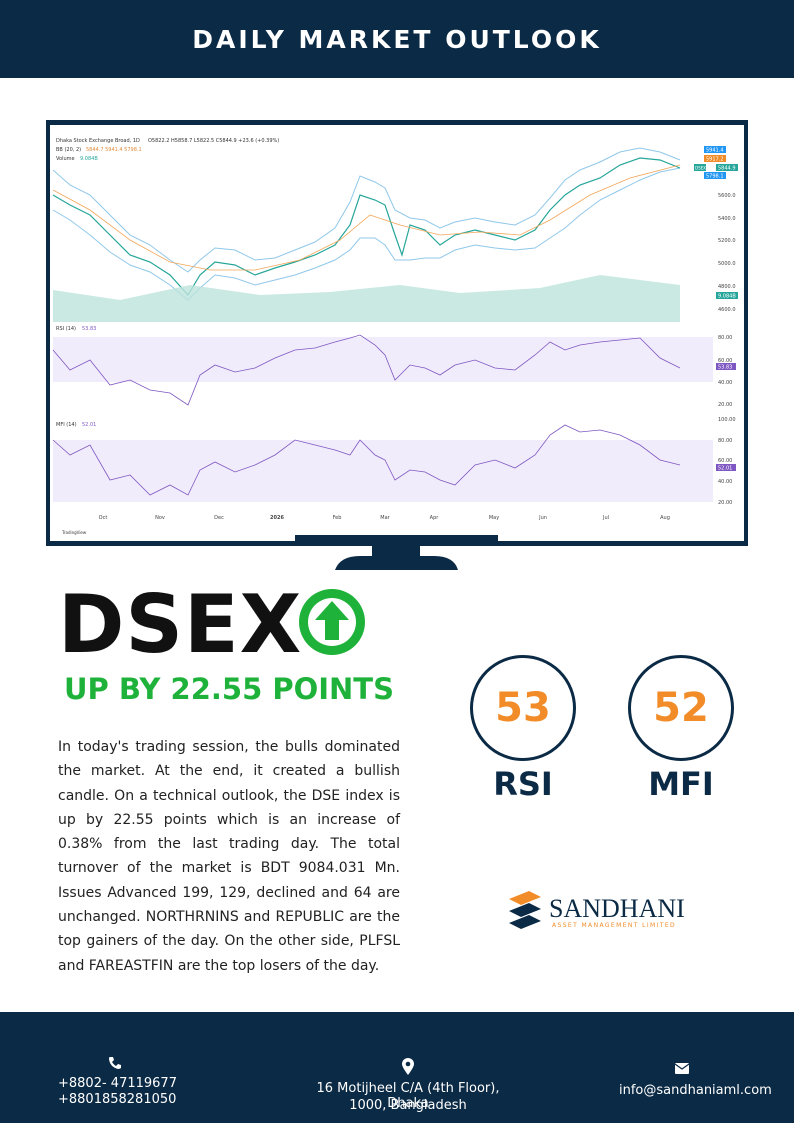 The image size is (794, 1123). I want to click on price-tick: 4800.0, so click(727, 287).